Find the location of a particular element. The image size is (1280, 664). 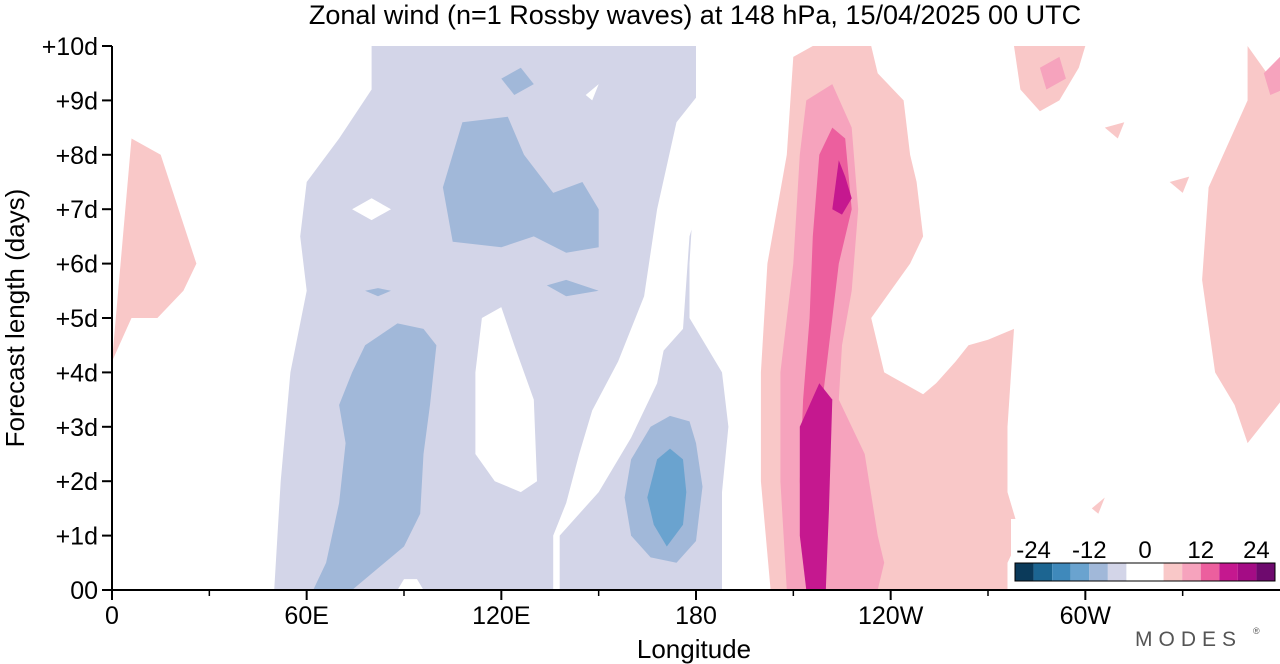

x-tick-label: 120W is located at coordinates (891, 616).